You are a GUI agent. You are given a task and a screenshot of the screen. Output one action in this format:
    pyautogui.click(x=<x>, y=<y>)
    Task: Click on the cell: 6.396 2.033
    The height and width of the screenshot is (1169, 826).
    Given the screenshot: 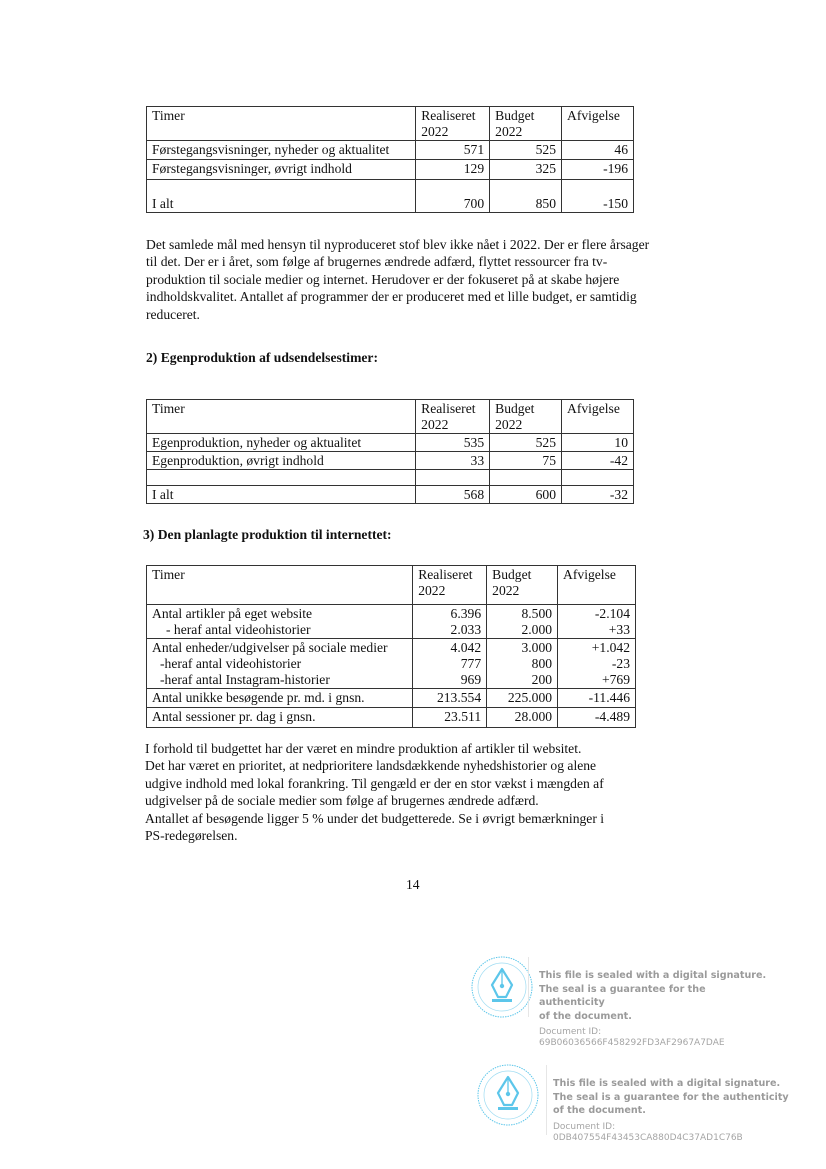 What is the action you would take?
    pyautogui.click(x=450, y=621)
    